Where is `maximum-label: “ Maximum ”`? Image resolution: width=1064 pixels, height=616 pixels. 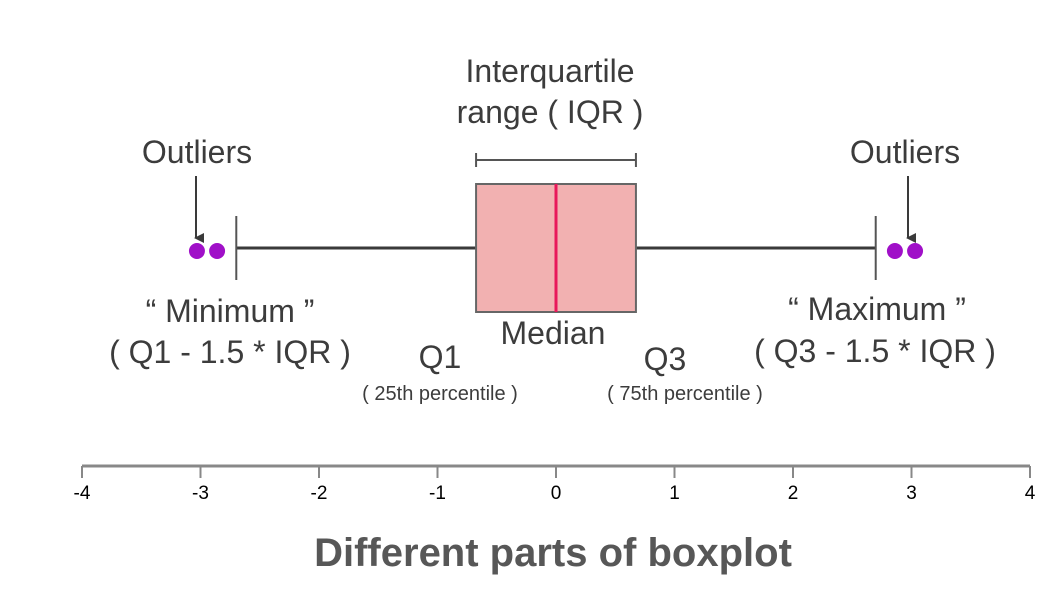
maximum-label: “ Maximum ” is located at coordinates (877, 309).